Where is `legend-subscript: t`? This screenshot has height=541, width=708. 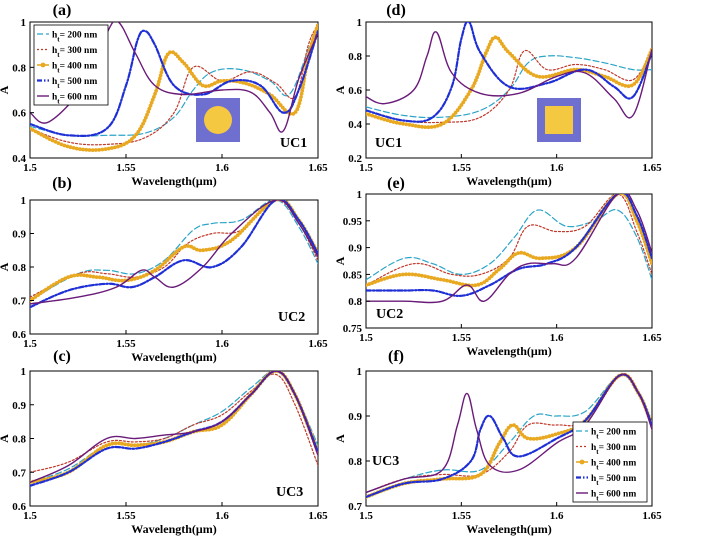 legend-subscript: t is located at coordinates (58, 102).